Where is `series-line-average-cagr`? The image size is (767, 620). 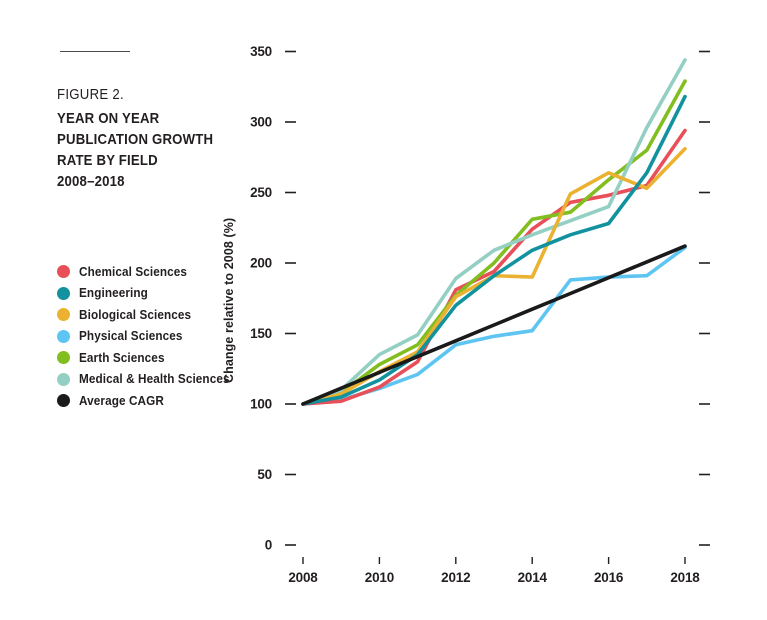
series-line-average-cagr is located at coordinates (494, 325).